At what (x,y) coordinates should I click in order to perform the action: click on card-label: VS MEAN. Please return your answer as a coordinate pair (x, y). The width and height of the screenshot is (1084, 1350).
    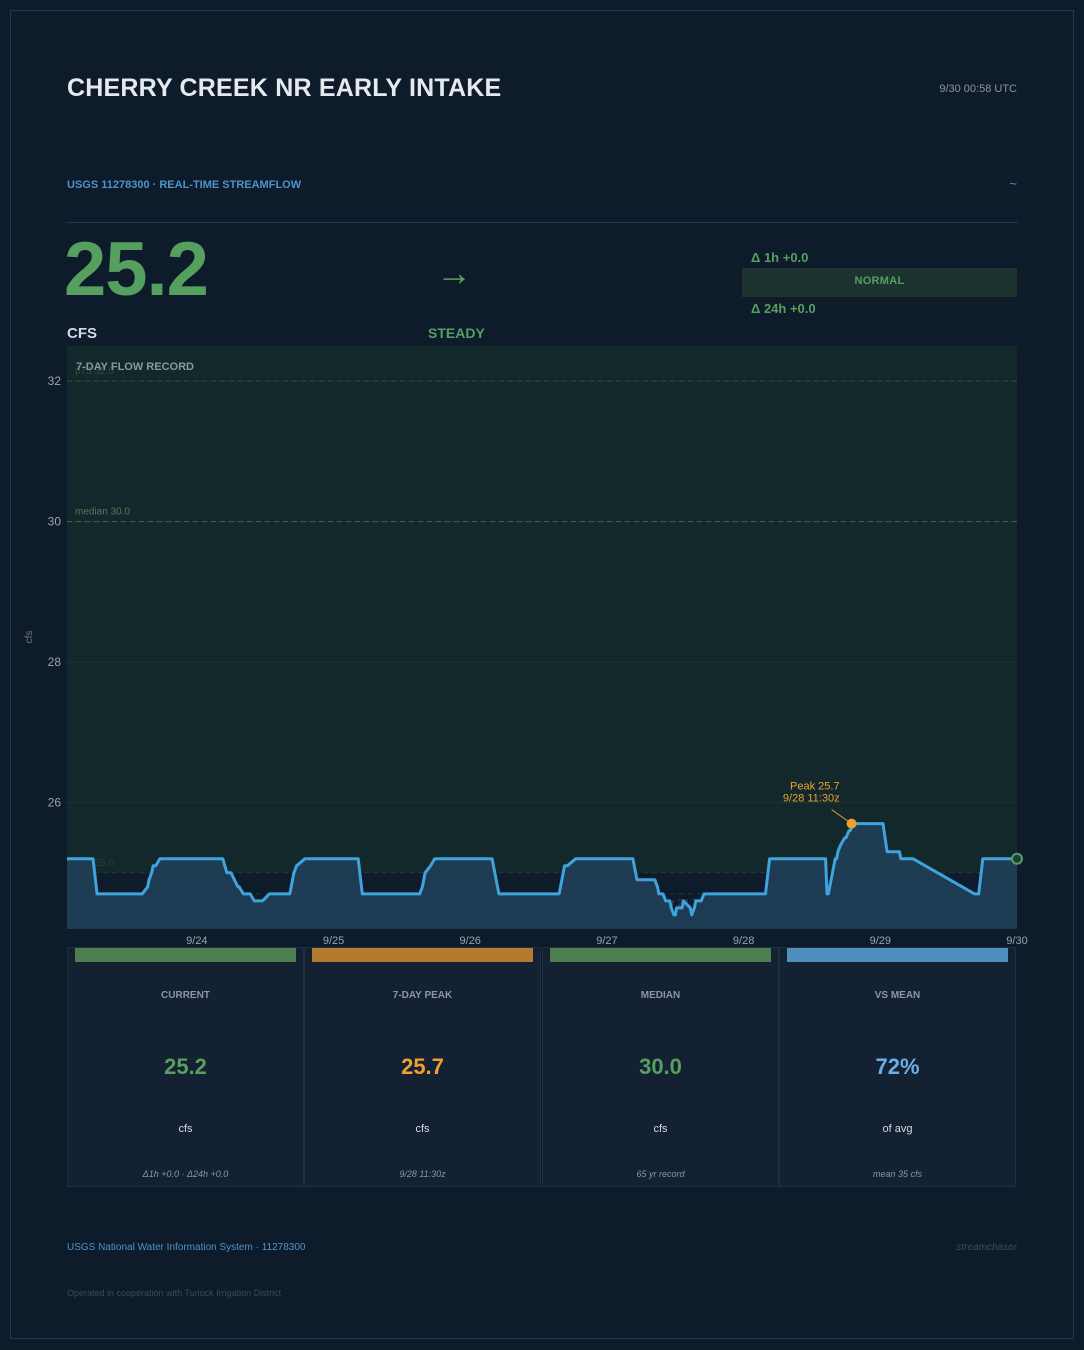
    Looking at the image, I should click on (897, 995).